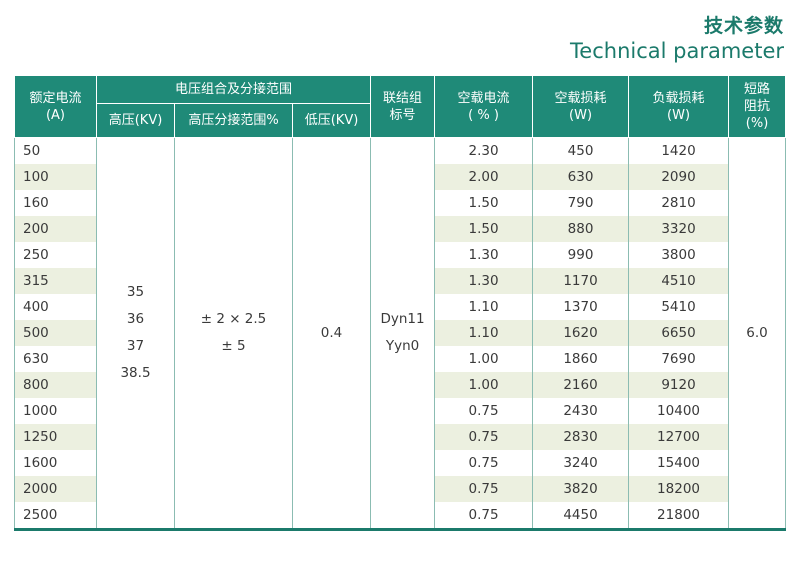  What do you see at coordinates (55, 463) in the screenshot?
I see `cell-capacity: 1600` at bounding box center [55, 463].